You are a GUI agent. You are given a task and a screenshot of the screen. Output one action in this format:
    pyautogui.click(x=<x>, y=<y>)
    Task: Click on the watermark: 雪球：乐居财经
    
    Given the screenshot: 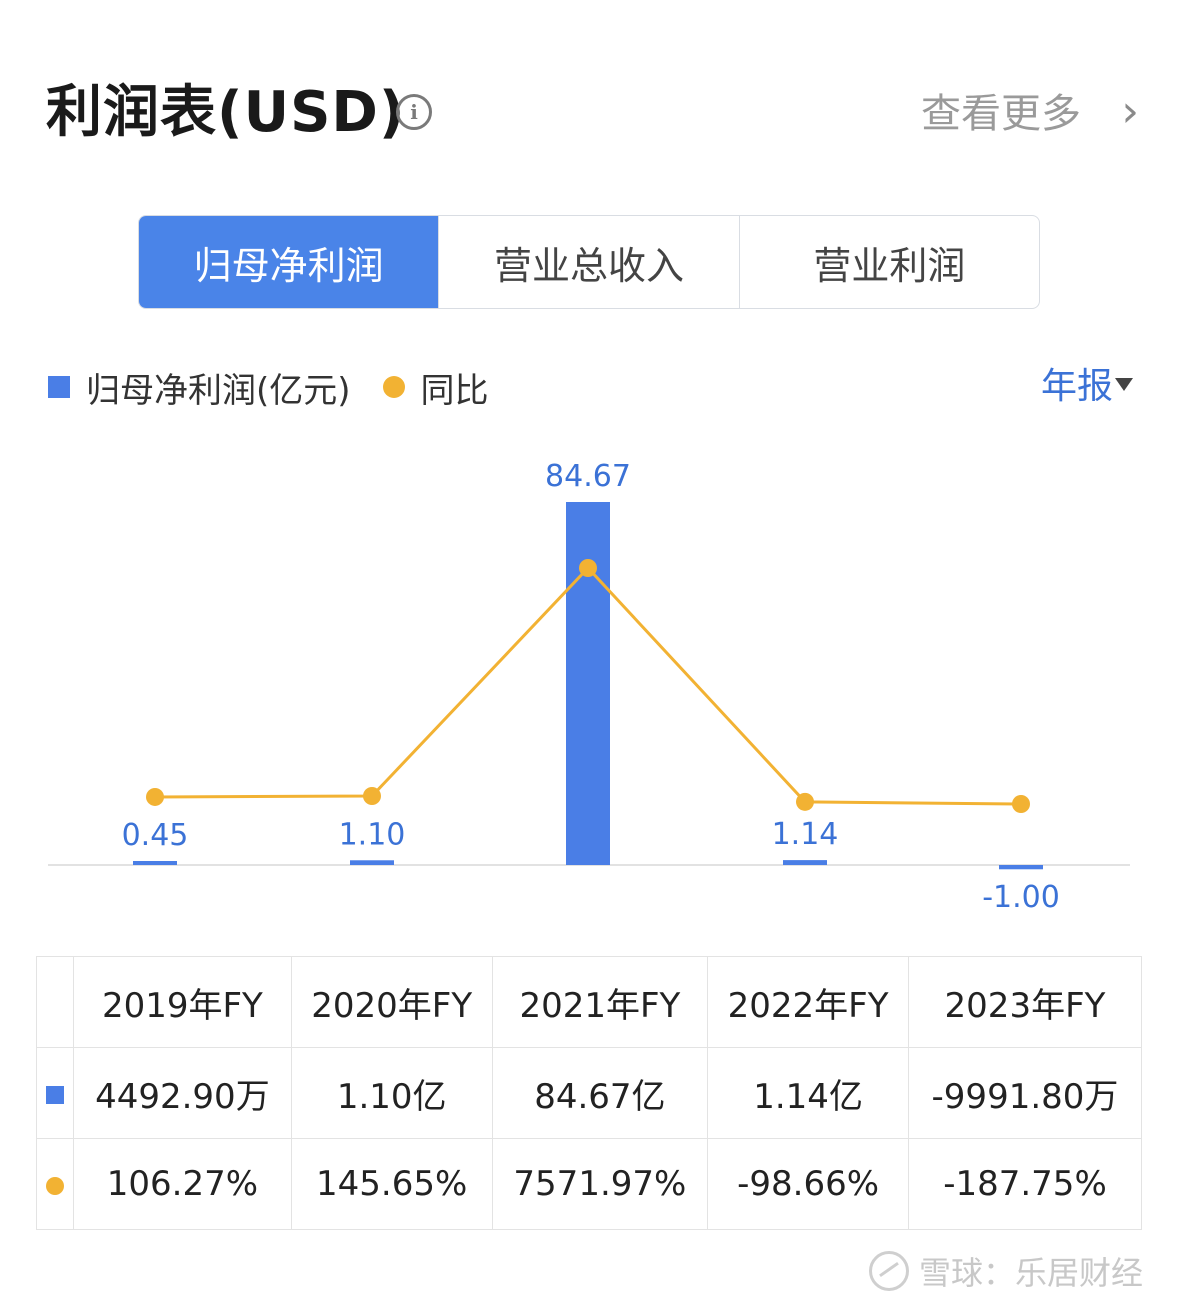 What is the action you would take?
    pyautogui.click(x=1005, y=1271)
    